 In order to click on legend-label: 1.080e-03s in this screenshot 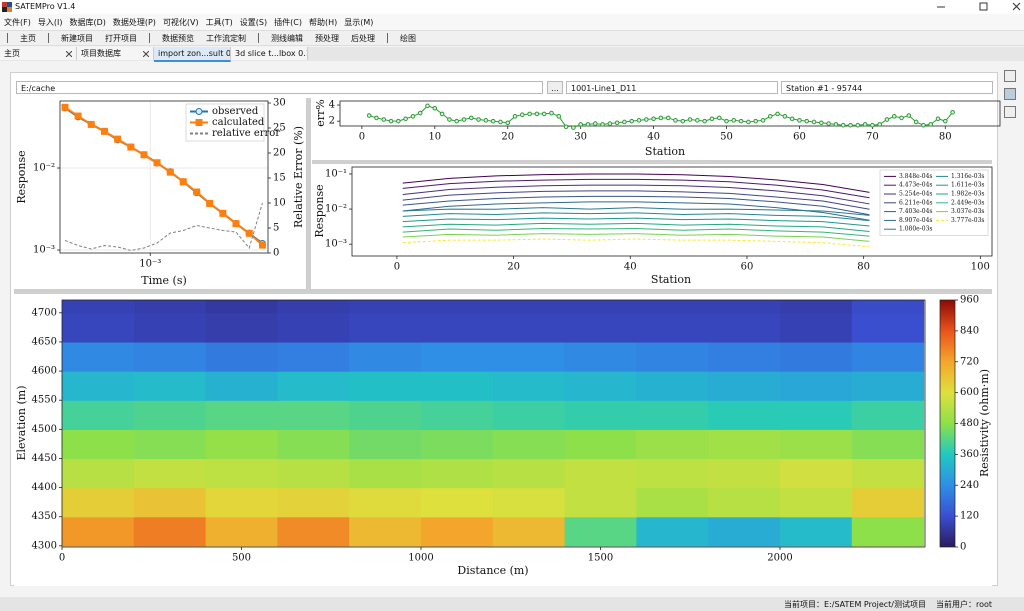, I will do `click(915, 229)`.